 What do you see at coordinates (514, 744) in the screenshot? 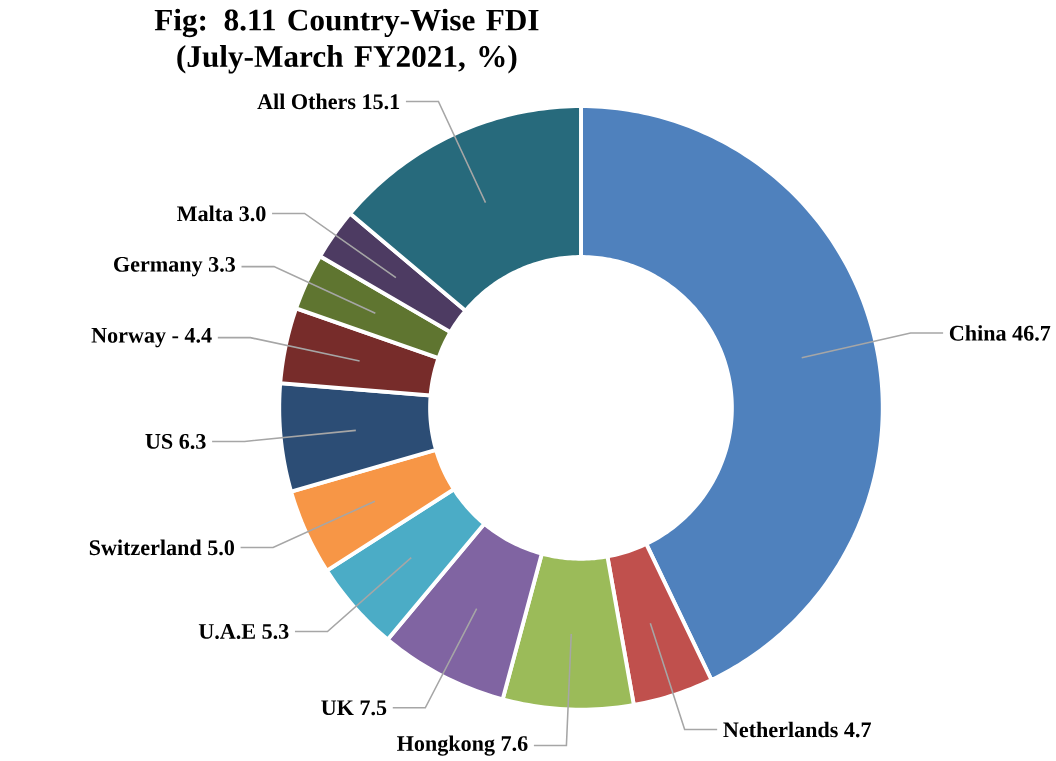
I see `data-label: 7.6` at bounding box center [514, 744].